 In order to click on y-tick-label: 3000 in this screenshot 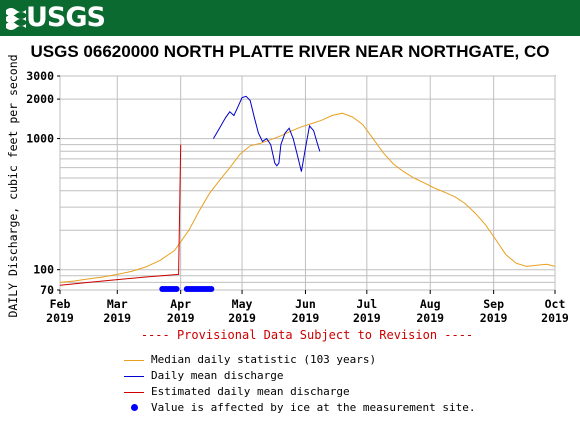, I will do `click(40, 76)`.